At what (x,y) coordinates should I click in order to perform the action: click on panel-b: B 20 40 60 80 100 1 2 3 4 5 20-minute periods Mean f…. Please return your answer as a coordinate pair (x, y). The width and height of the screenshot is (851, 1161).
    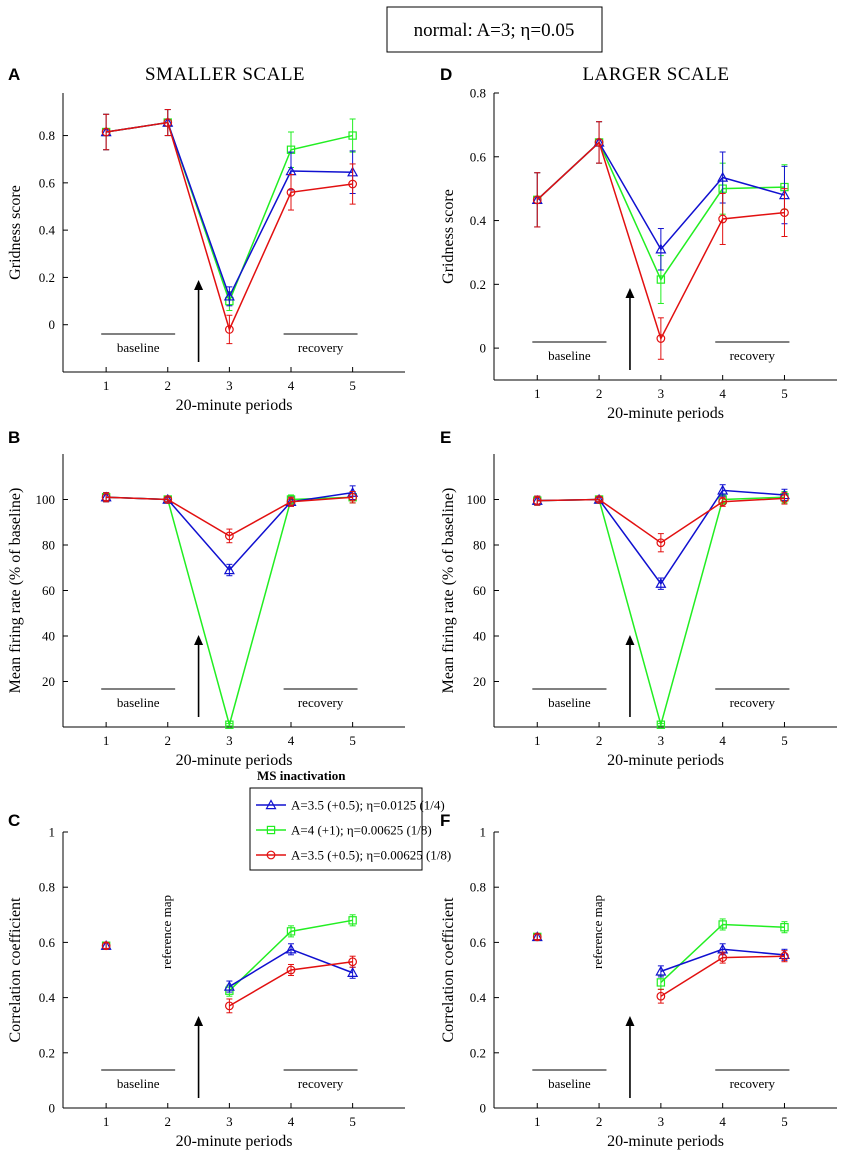
    Looking at the image, I should click on (206, 598).